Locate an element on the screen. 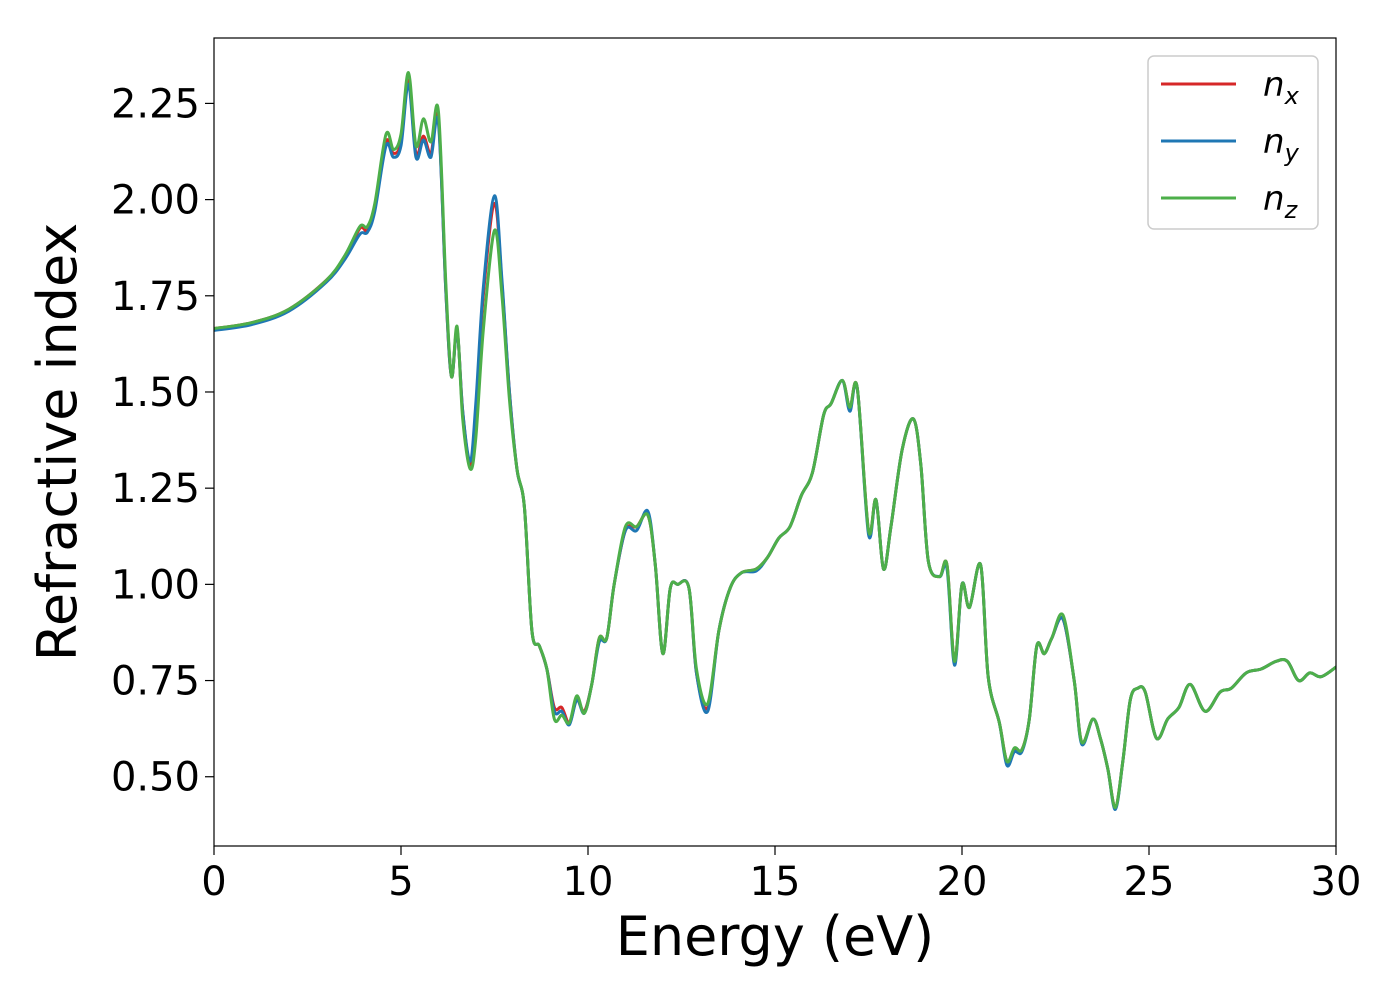 This screenshot has width=1400, height=1000. x-tick-label: 20 is located at coordinates (962, 882).